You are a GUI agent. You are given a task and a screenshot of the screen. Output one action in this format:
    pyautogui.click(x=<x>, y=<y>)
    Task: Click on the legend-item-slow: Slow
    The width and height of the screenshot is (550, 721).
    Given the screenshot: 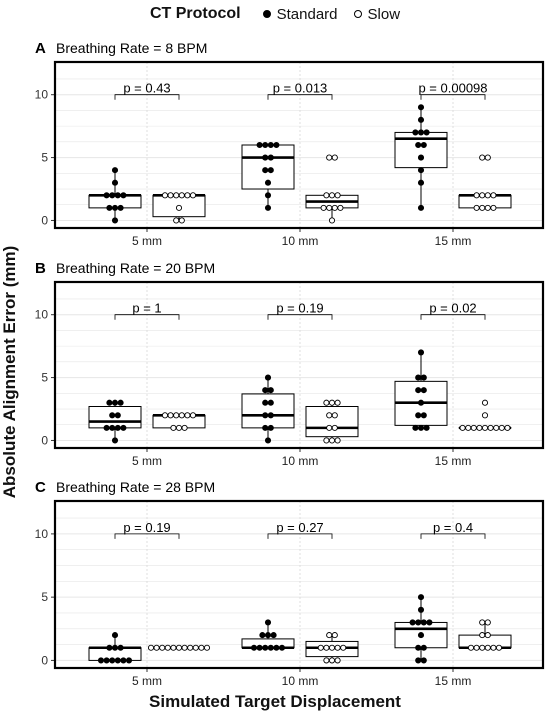 What is the action you would take?
    pyautogui.click(x=376, y=14)
    